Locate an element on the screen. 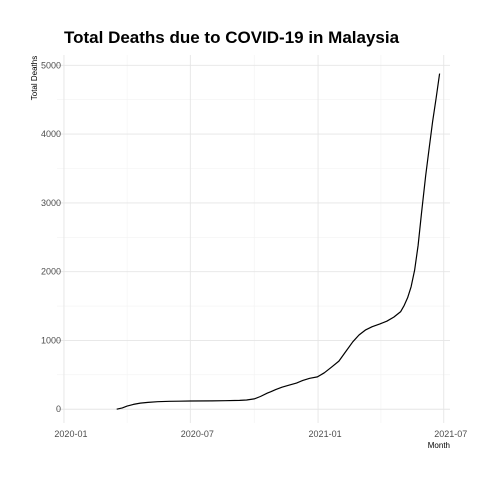  y-tick-label: 3000 is located at coordinates (51, 203).